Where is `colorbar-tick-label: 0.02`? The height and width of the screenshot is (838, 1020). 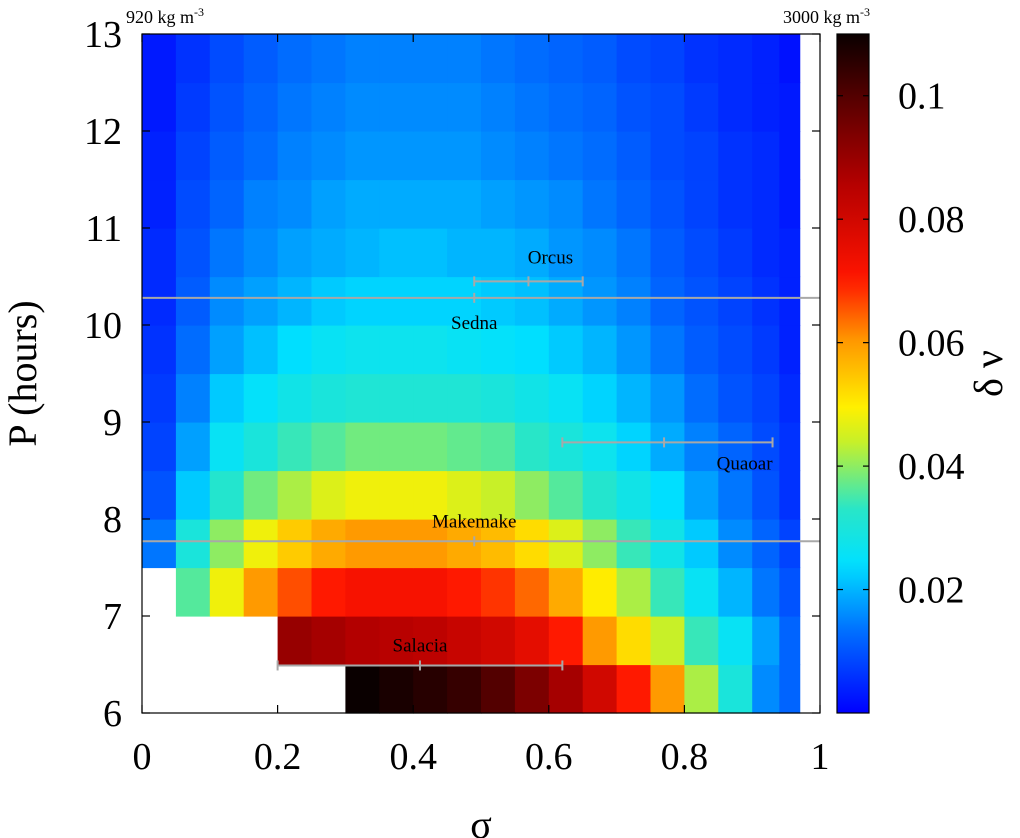
colorbar-tick-label: 0.02 is located at coordinates (931, 591).